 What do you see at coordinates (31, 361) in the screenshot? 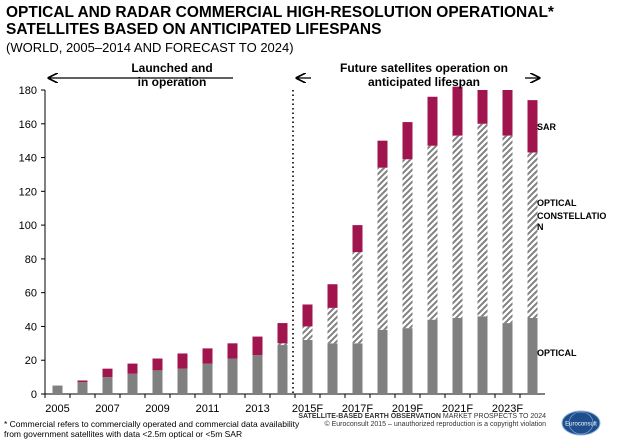
I see `y-tick-label: 20` at bounding box center [31, 361].